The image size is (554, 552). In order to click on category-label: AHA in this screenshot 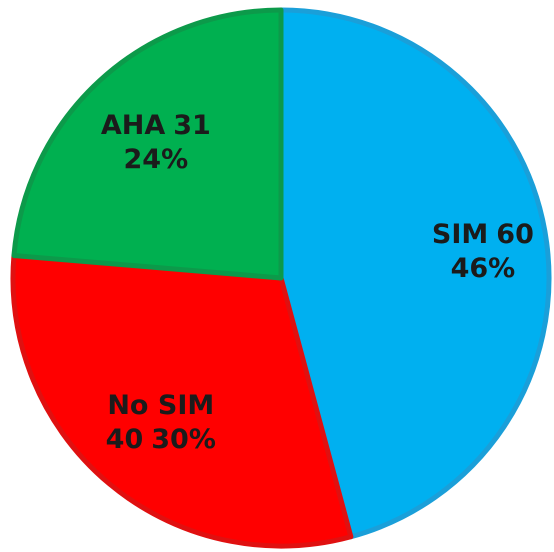, I will do `click(133, 125)`.